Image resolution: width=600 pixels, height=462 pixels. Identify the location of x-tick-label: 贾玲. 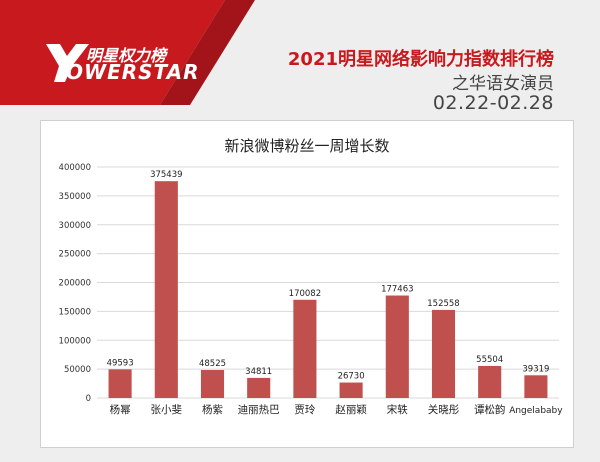
(304, 410).